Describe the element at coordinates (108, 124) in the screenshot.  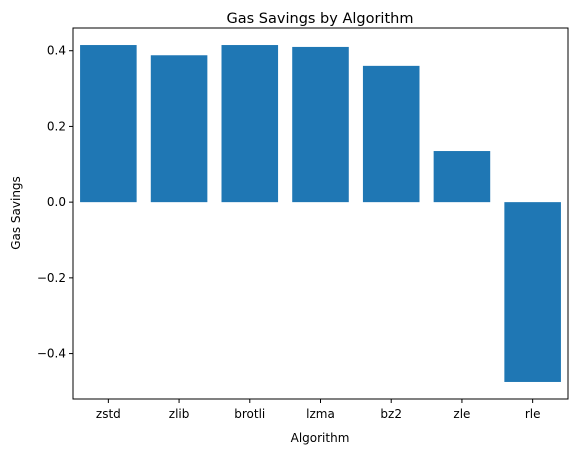
I see `bar-zstd` at that location.